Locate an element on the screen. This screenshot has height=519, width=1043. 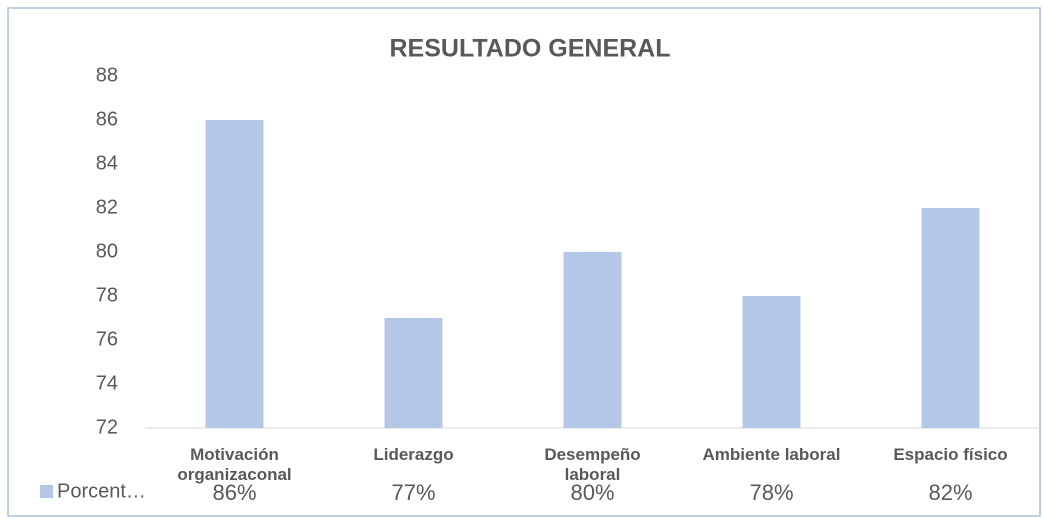
chart-title: RESULTADO GENERAL is located at coordinates (529, 49).